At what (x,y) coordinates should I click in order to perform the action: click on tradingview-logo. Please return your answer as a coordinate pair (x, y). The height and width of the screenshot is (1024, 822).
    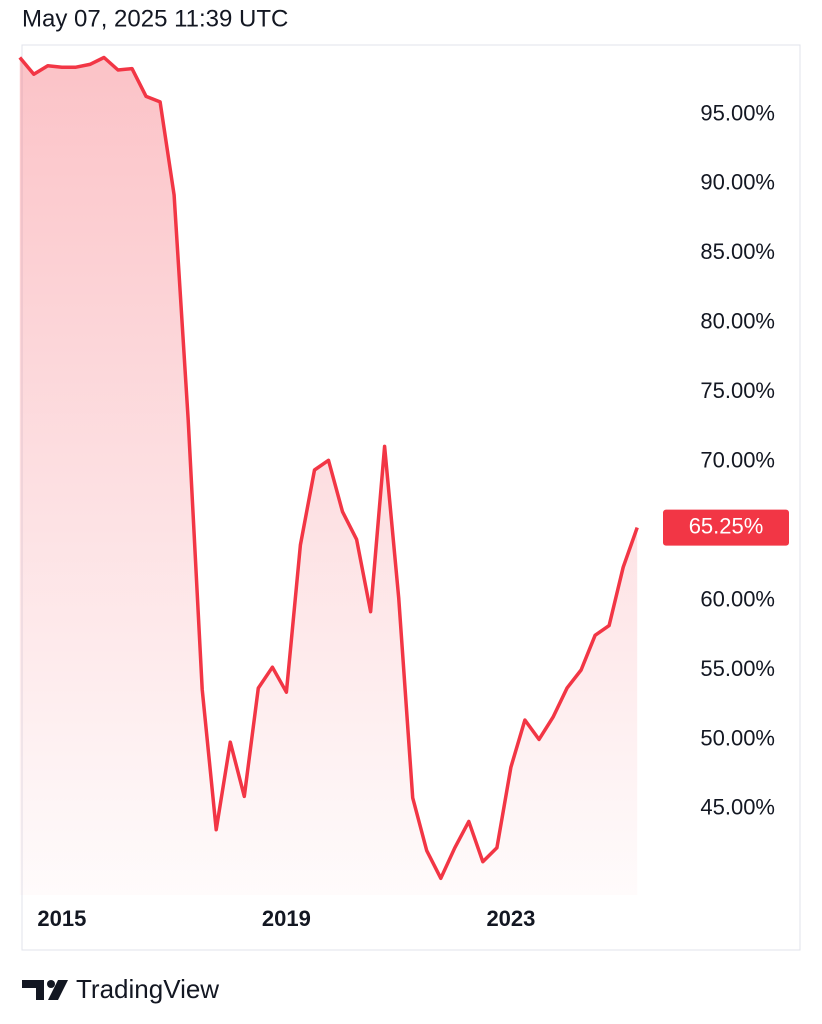
    Looking at the image, I should click on (45, 990).